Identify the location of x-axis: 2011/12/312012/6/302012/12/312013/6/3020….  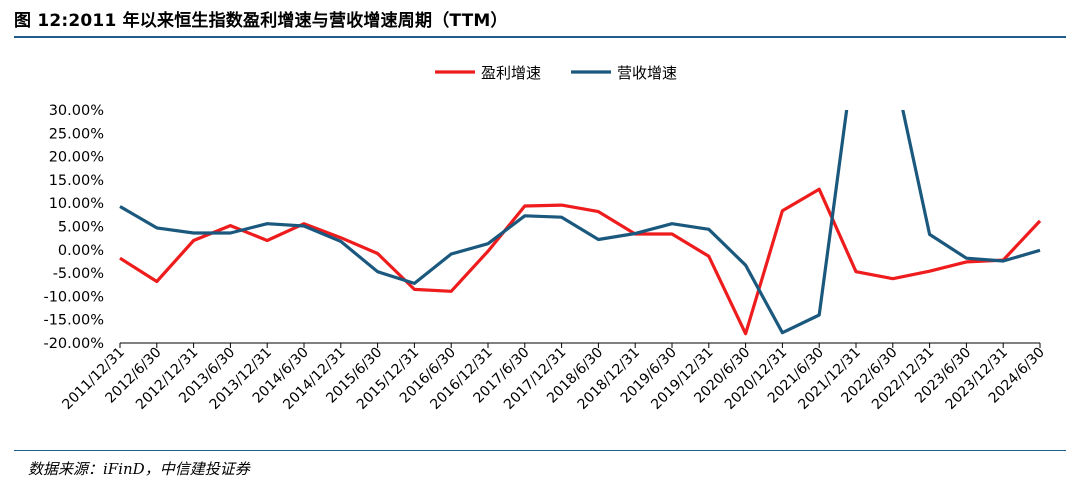
(553, 377).